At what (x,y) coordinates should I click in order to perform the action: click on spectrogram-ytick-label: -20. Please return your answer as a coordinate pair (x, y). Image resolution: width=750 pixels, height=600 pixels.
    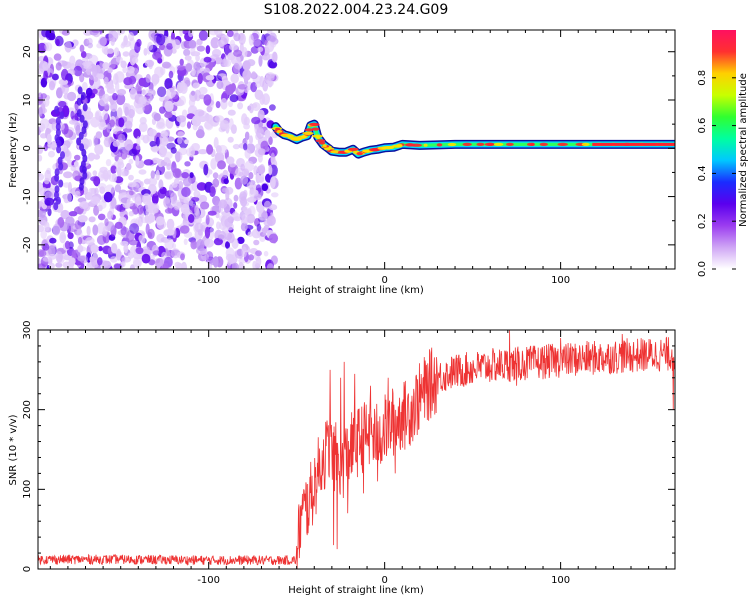
    Looking at the image, I should click on (27, 245).